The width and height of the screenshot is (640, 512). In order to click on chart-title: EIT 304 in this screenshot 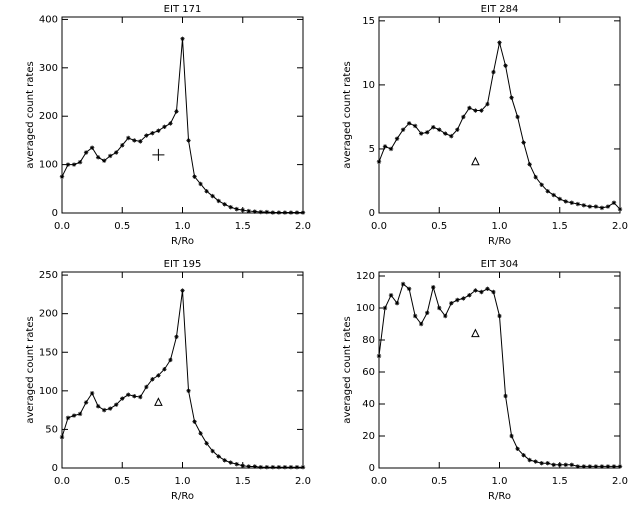, I will do `click(500, 264)`.